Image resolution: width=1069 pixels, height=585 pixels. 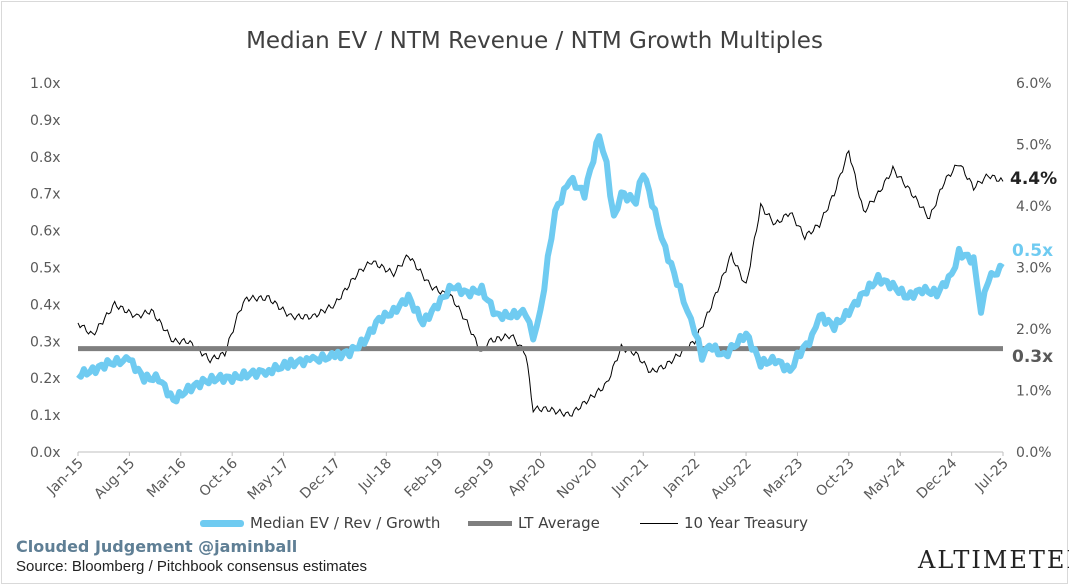 I want to click on end-label-avg: 0.3x, so click(x=1032, y=357).